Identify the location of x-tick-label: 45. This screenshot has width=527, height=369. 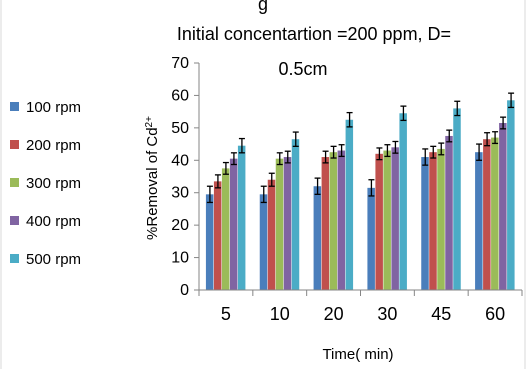
(441, 314).